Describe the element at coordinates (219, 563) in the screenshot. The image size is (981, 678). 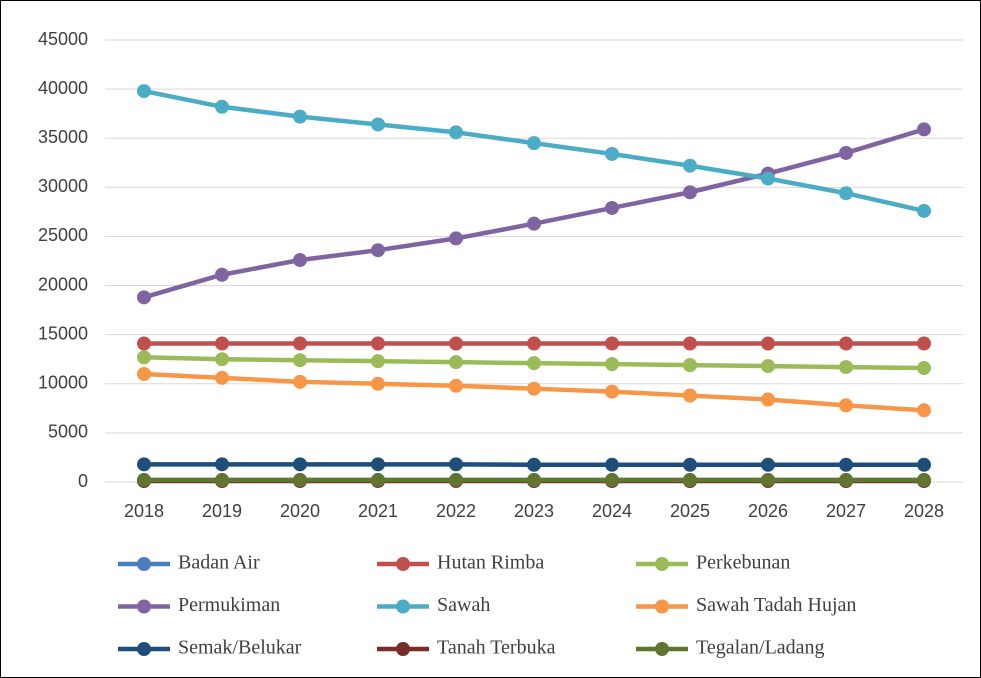
I see `legend-label: Badan Air` at that location.